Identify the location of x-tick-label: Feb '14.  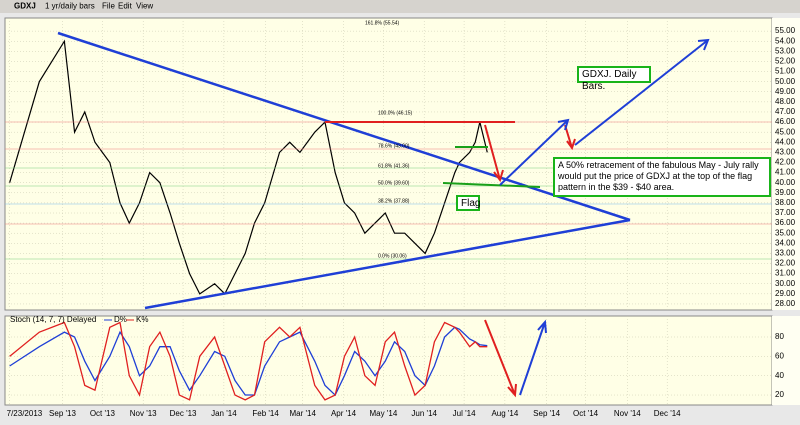
(265, 413).